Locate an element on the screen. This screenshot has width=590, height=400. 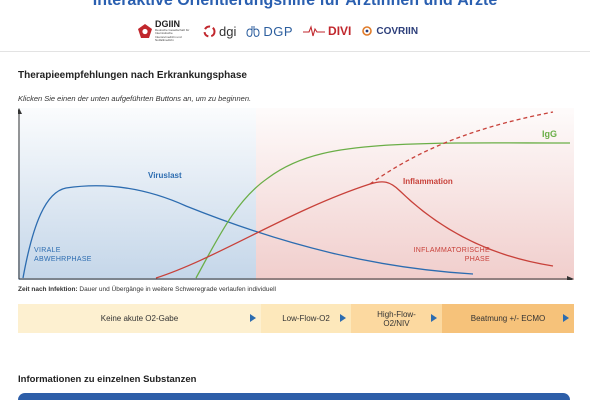
phase-button-label: High-Flow- O2/NIV is located at coordinates (396, 319).